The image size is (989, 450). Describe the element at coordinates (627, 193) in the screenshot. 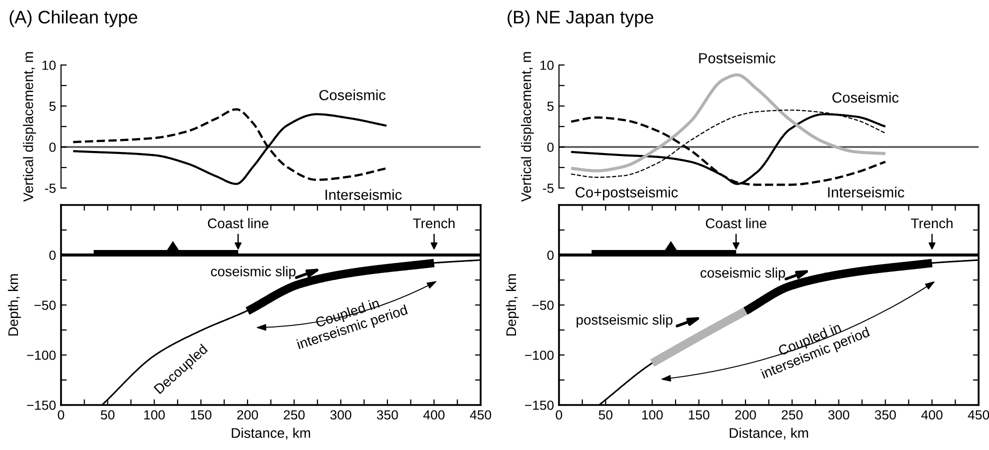

I see `series-label: Co+postseismic` at that location.